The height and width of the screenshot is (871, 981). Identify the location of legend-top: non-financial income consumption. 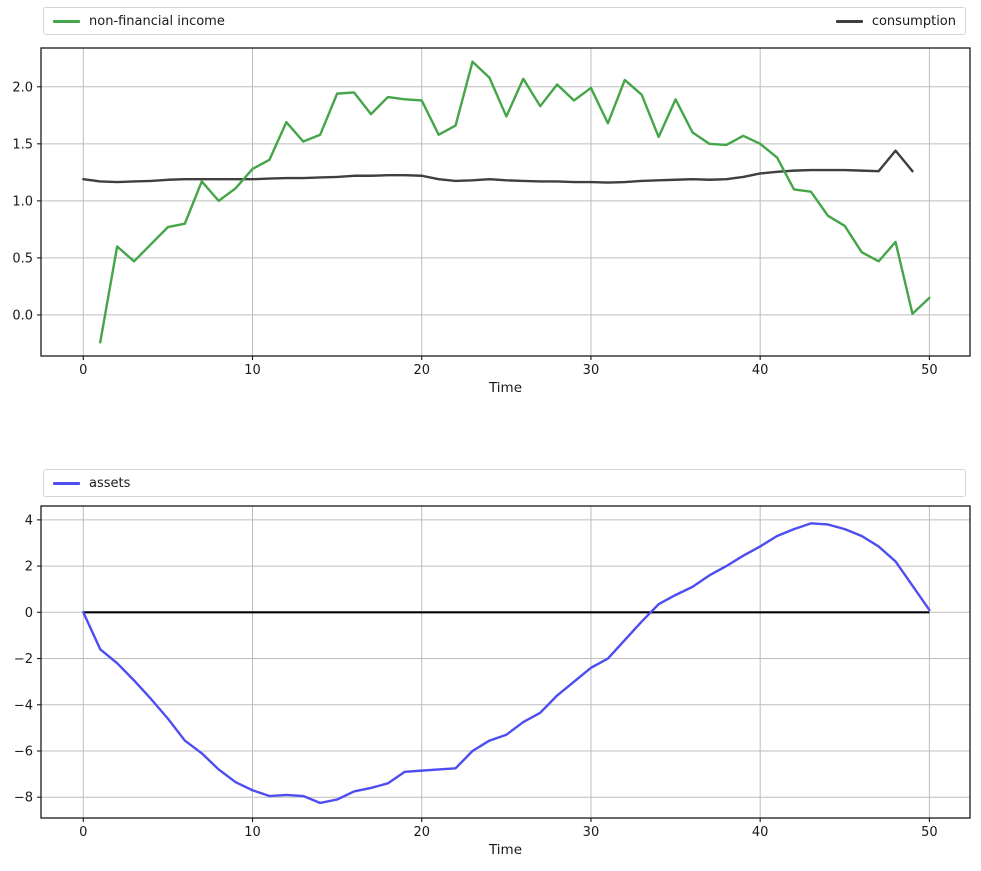
(504, 21).